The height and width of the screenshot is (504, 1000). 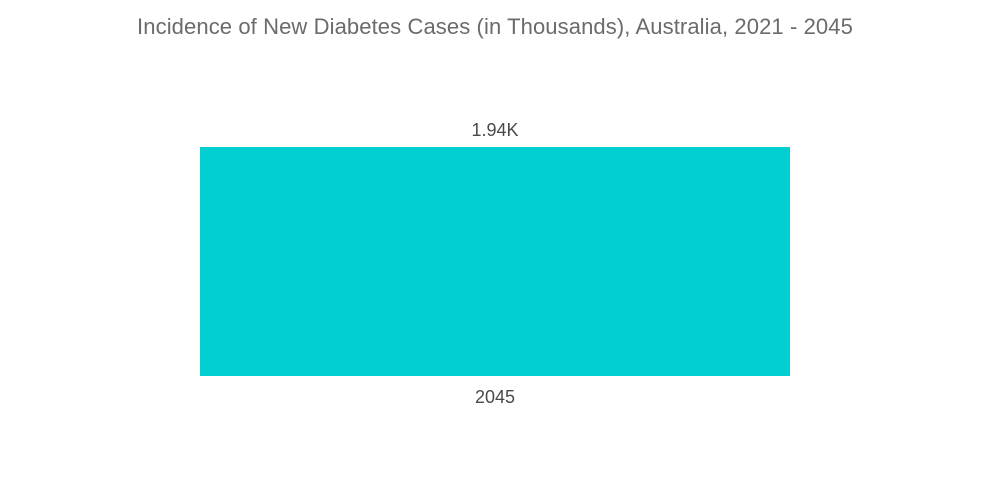 What do you see at coordinates (494, 130) in the screenshot?
I see `data-label-2045: 1.94K` at bounding box center [494, 130].